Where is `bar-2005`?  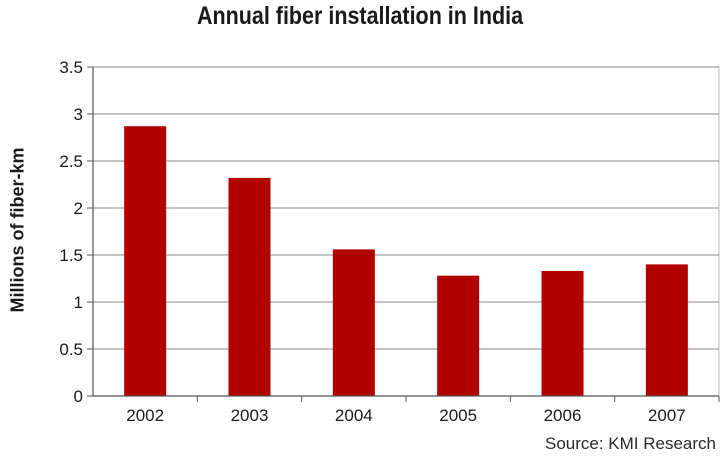 bar-2005 is located at coordinates (458, 335).